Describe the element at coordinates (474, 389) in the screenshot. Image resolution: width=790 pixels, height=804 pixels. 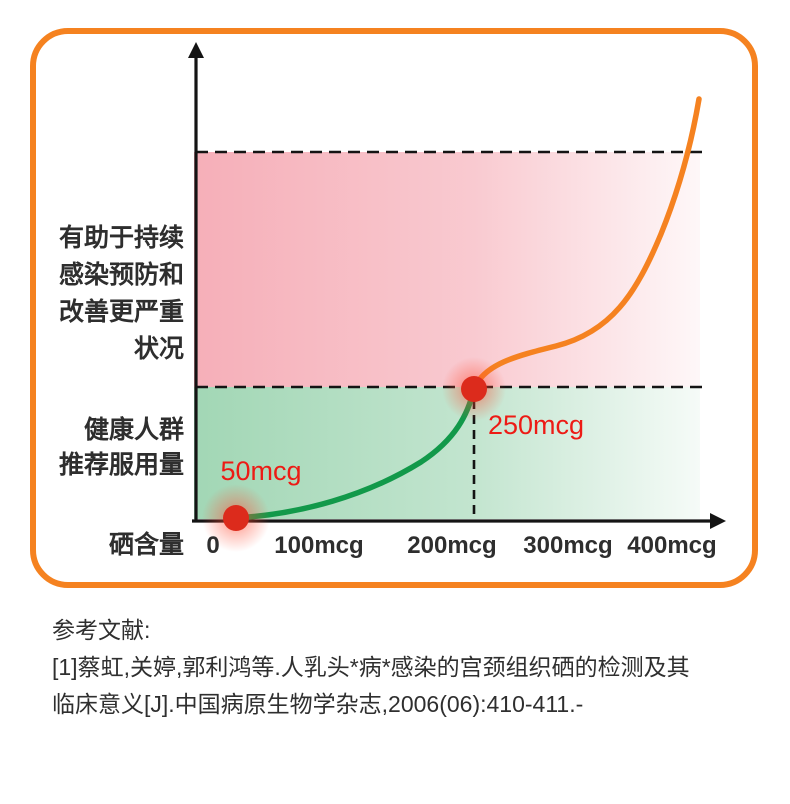
I see `dot-250mcg` at that location.